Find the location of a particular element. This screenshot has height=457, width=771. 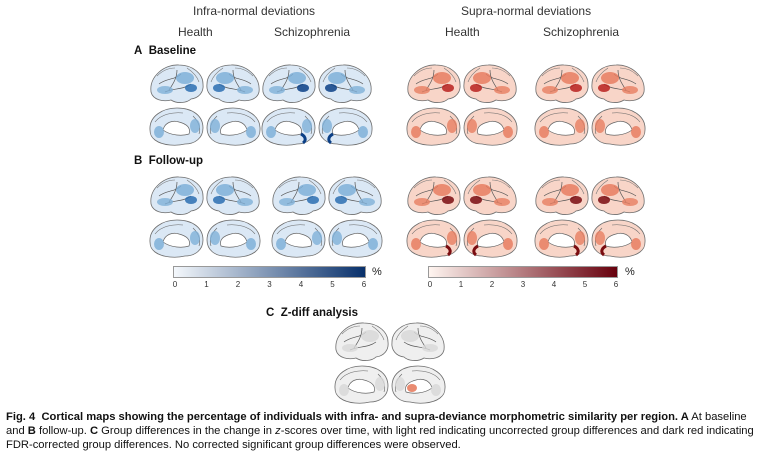

colorbar-red-unit: % is located at coordinates (630, 272).